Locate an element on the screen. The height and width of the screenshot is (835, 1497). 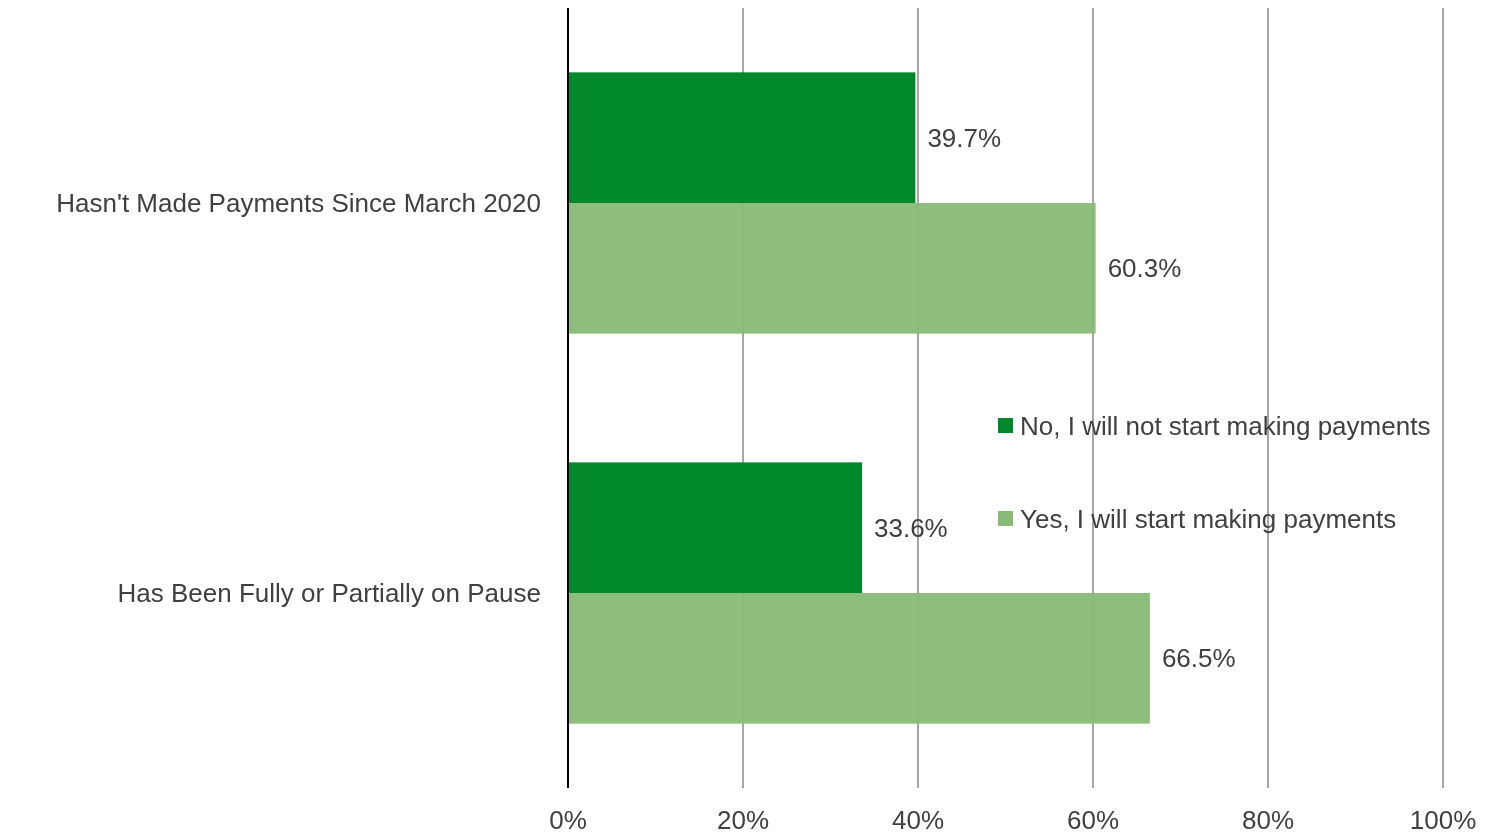
legend-label: No, I will not start making payments is located at coordinates (1225, 425).